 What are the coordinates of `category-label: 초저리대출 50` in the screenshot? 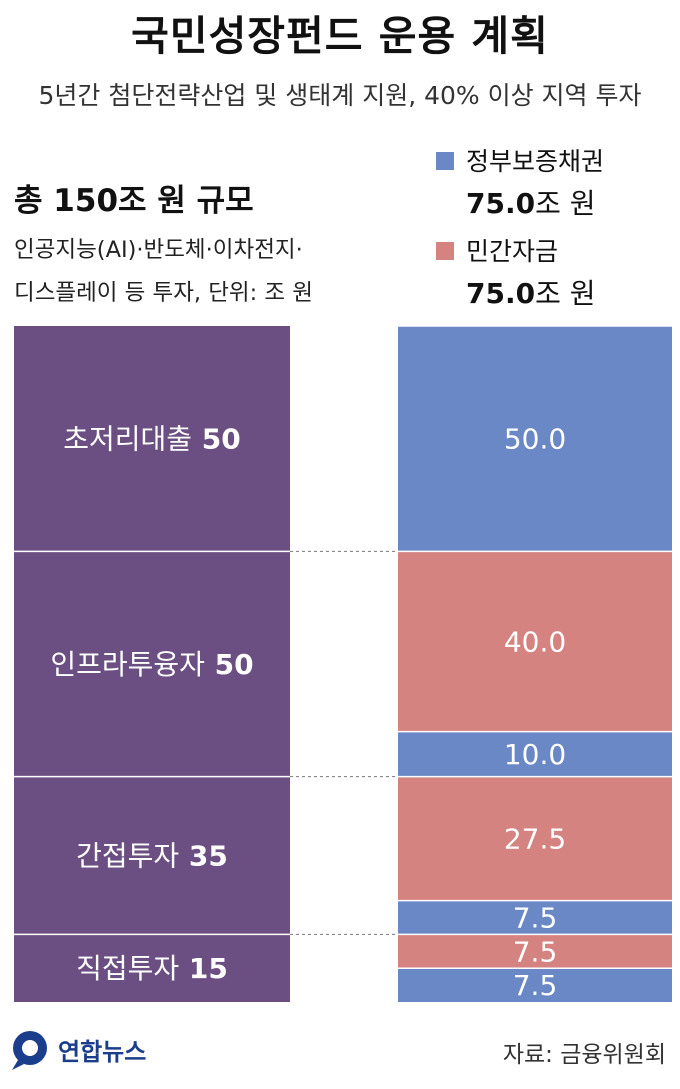 It's located at (152, 439).